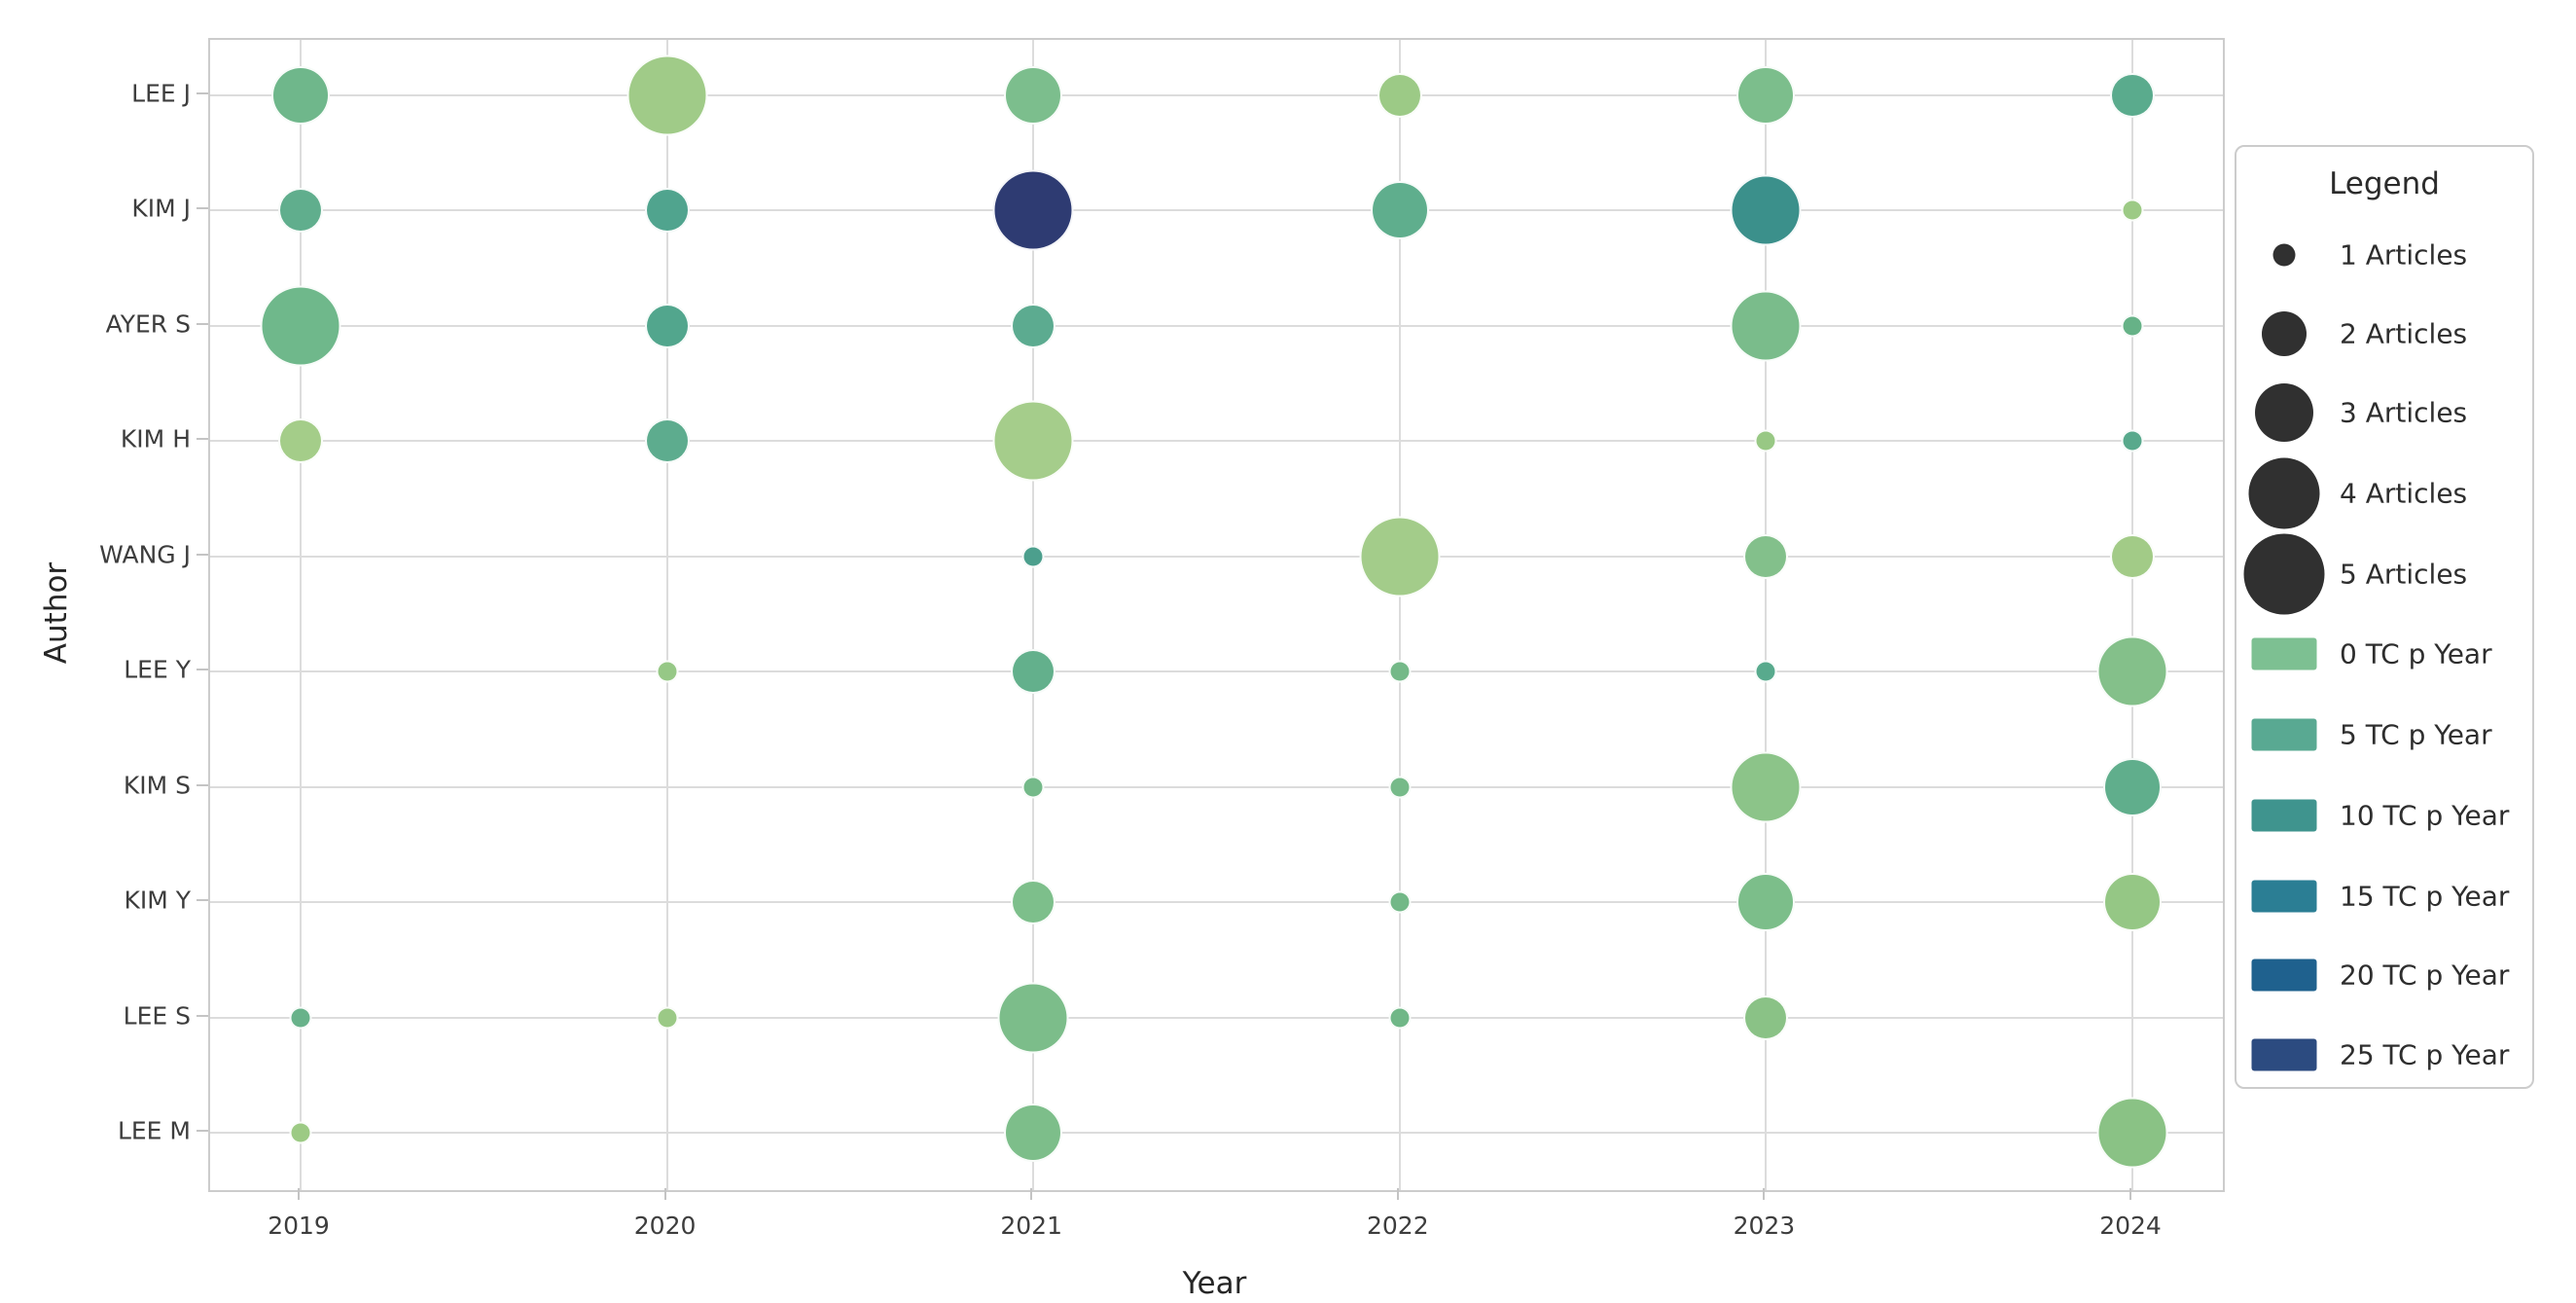 The width and height of the screenshot is (2576, 1303). What do you see at coordinates (2284, 574) in the screenshot?
I see `legend-size-marker-5-articles` at bounding box center [2284, 574].